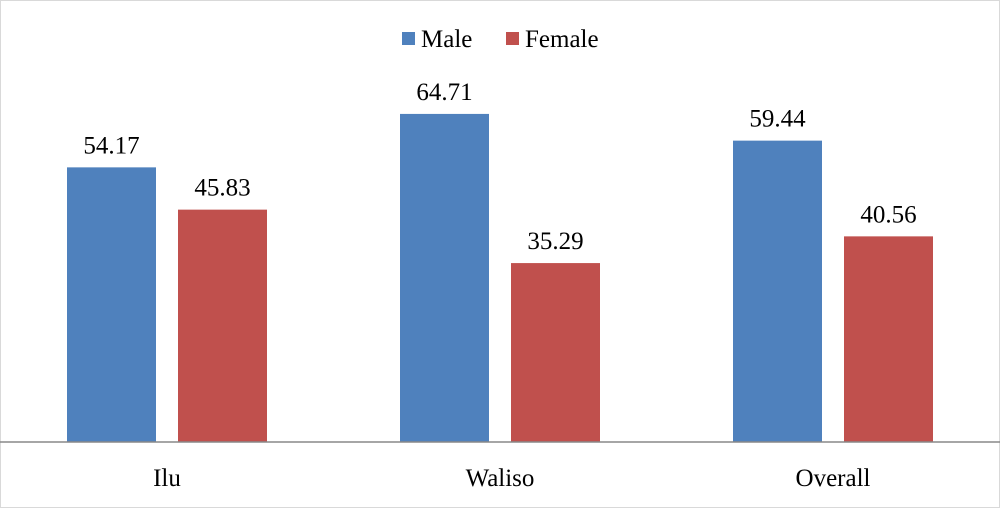 The image size is (1000, 508). Describe the element at coordinates (444, 92) in the screenshot. I see `data-label-male-waliso: 64.71` at that location.